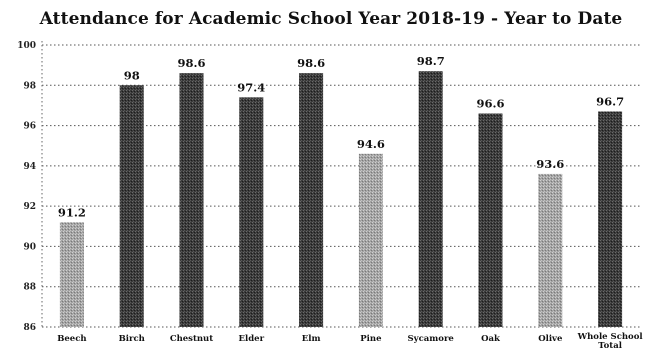 The image size is (662, 350). I want to click on x-tick-label: Sycamore, so click(431, 339).